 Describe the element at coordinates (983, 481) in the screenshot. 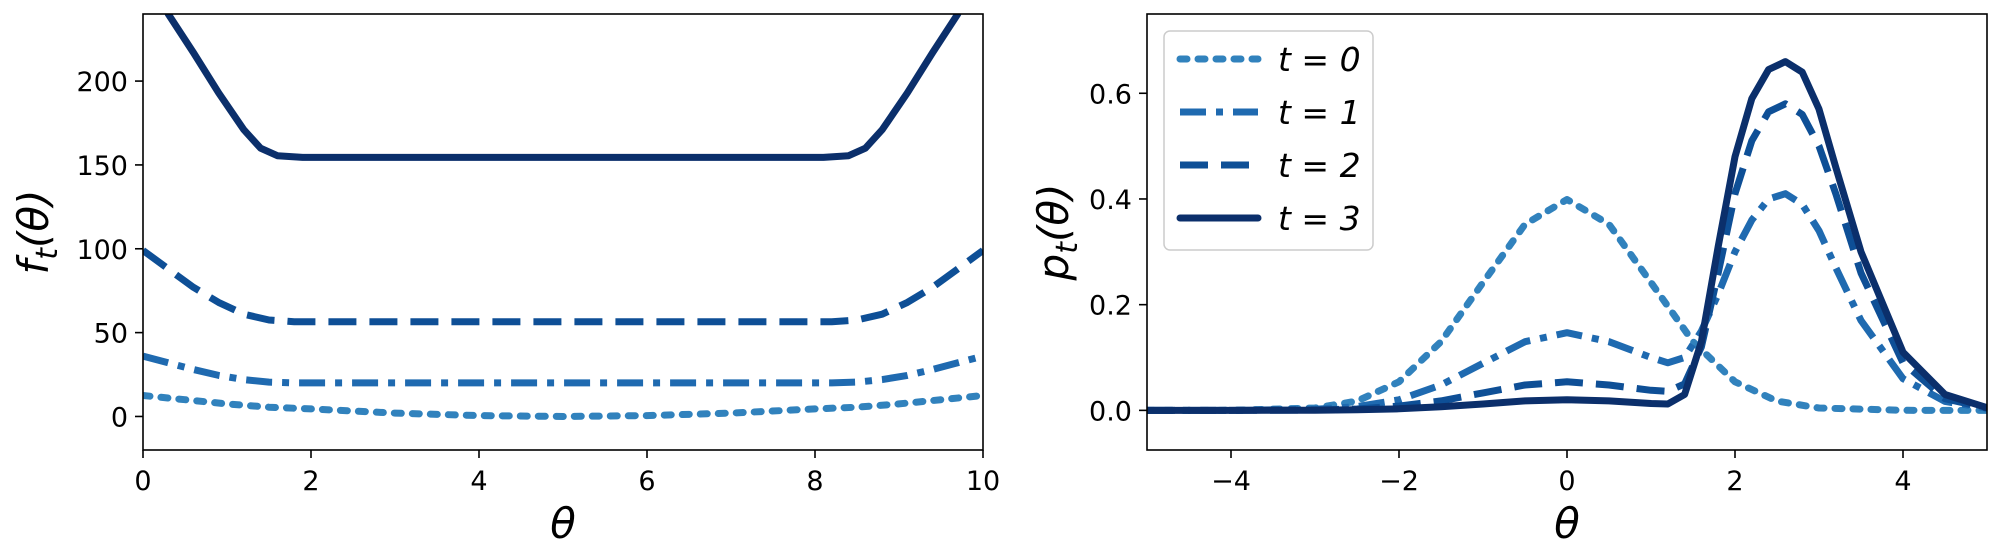

I see `x-tick-label-left: 10` at that location.